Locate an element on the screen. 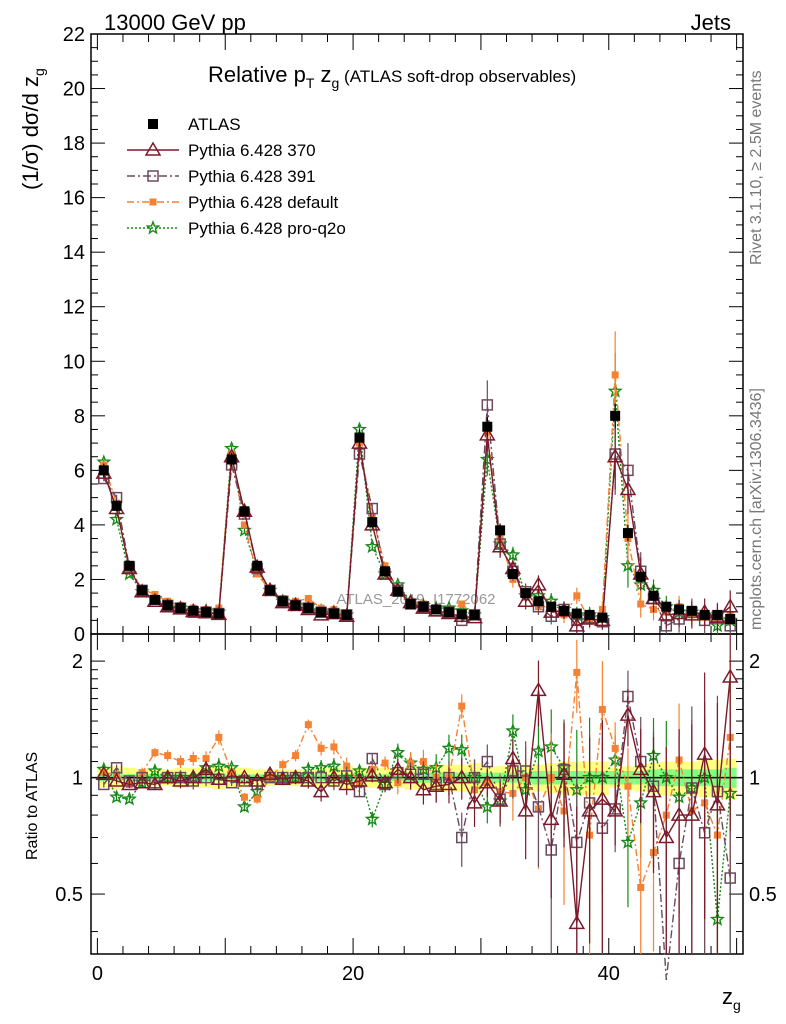 The width and height of the screenshot is (786, 1024). title-mid: z is located at coordinates (322, 74).